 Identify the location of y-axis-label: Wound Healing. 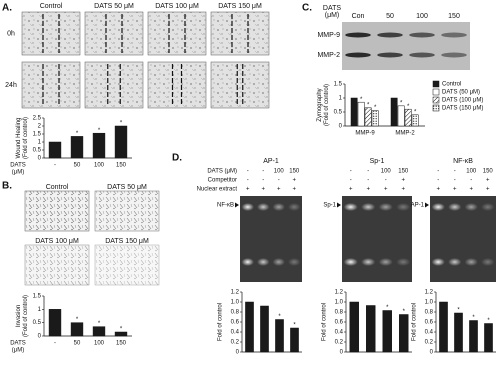
(19, 138).